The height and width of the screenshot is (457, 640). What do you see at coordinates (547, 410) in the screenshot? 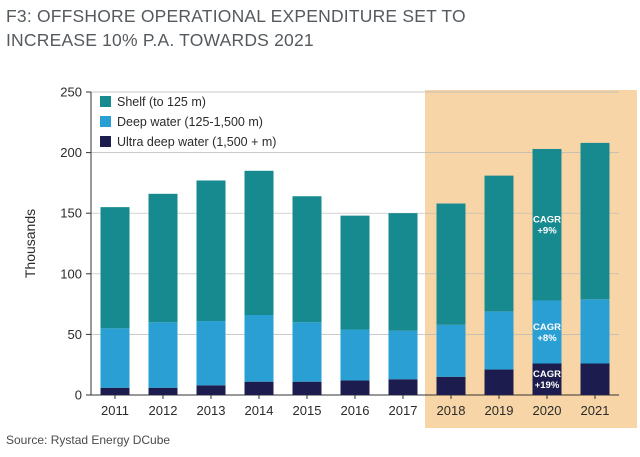
I see `x-tick-label-2020: 2020` at bounding box center [547, 410].